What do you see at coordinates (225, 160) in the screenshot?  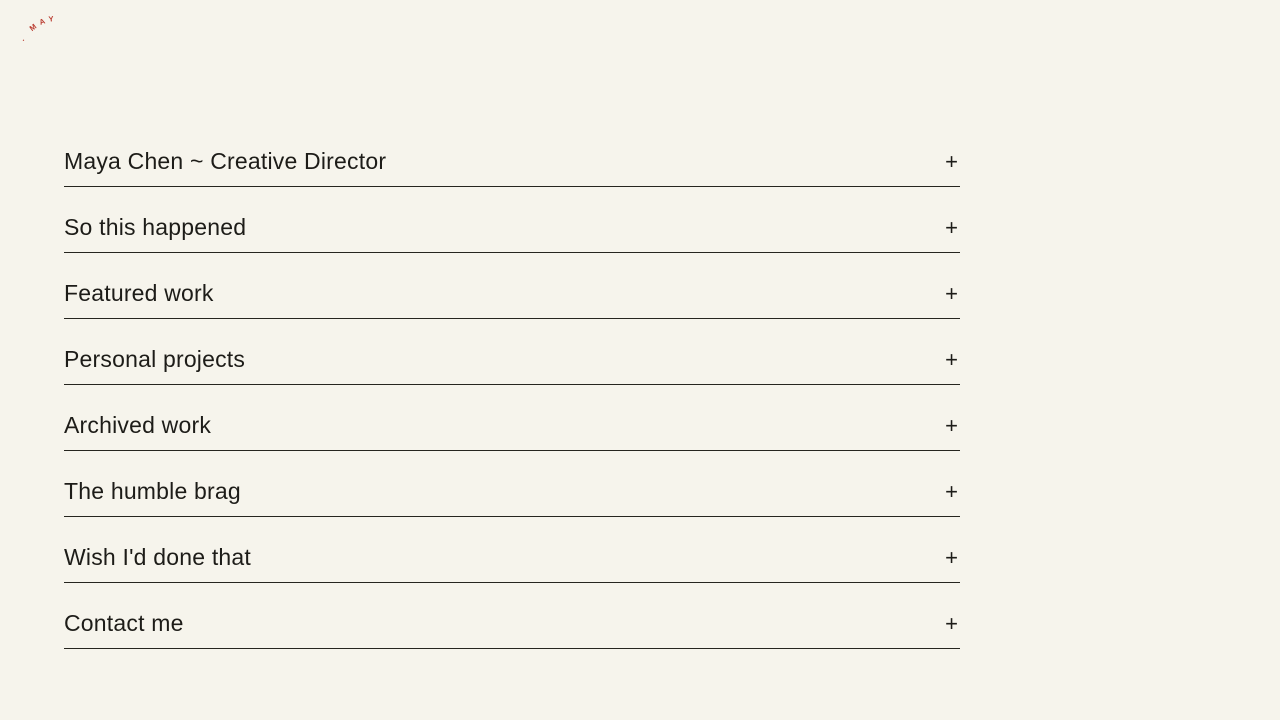 I see `accordion-label: Maya Chen ~ Creative Director` at bounding box center [225, 160].